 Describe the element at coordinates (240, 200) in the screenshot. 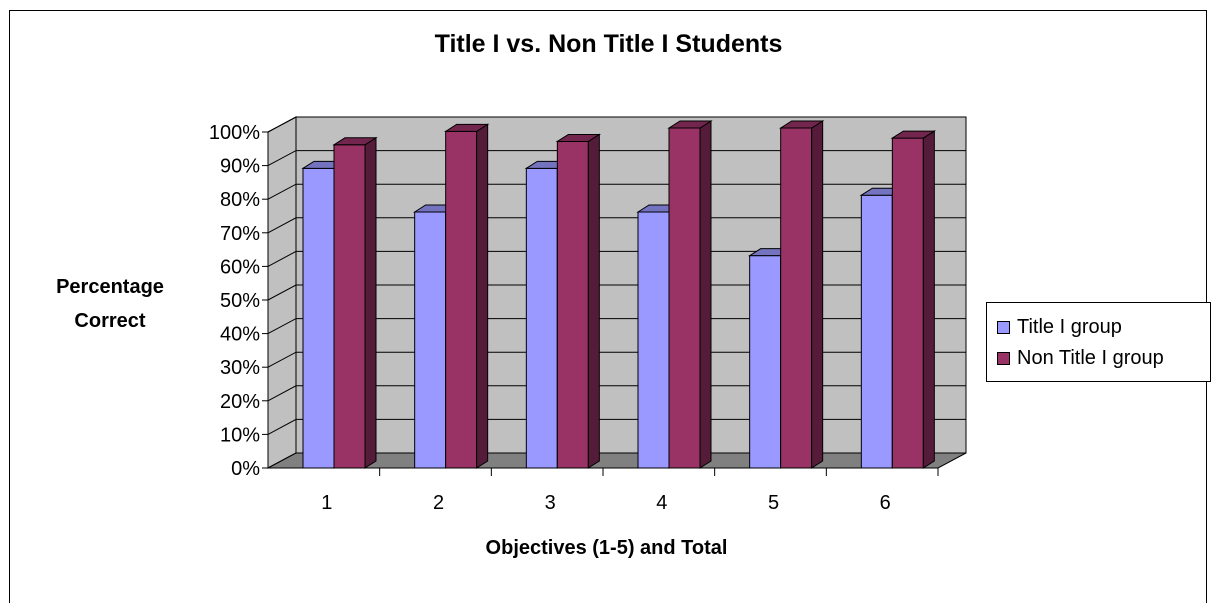

I see `y-tick-label: 80%` at that location.